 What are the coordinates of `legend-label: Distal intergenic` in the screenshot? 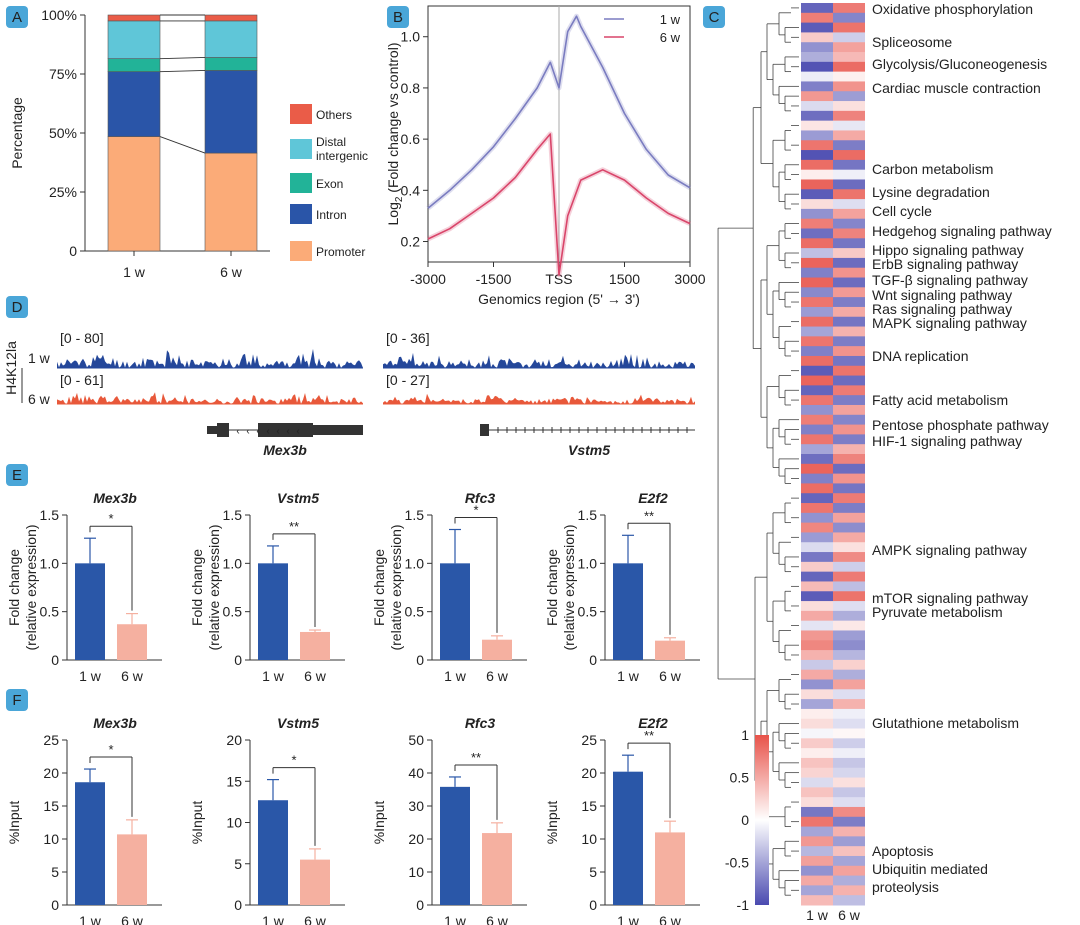 It's located at (342, 149).